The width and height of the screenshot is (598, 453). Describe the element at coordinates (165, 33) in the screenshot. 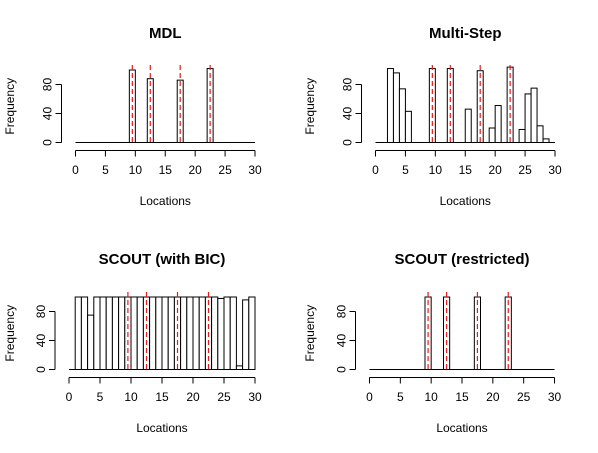

I see `panel-title: MDL` at that location.